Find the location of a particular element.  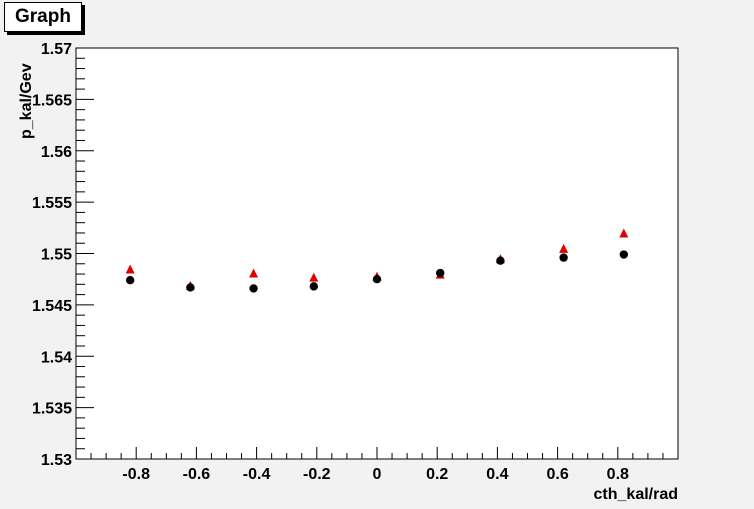

data-markers is located at coordinates (377, 260).